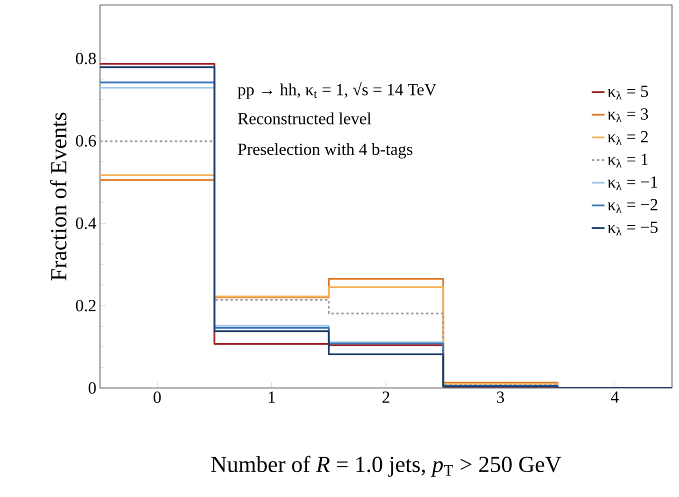 The width and height of the screenshot is (679, 497). I want to click on legend-label: κ$_{λ}$ = 2, so click(628, 138).